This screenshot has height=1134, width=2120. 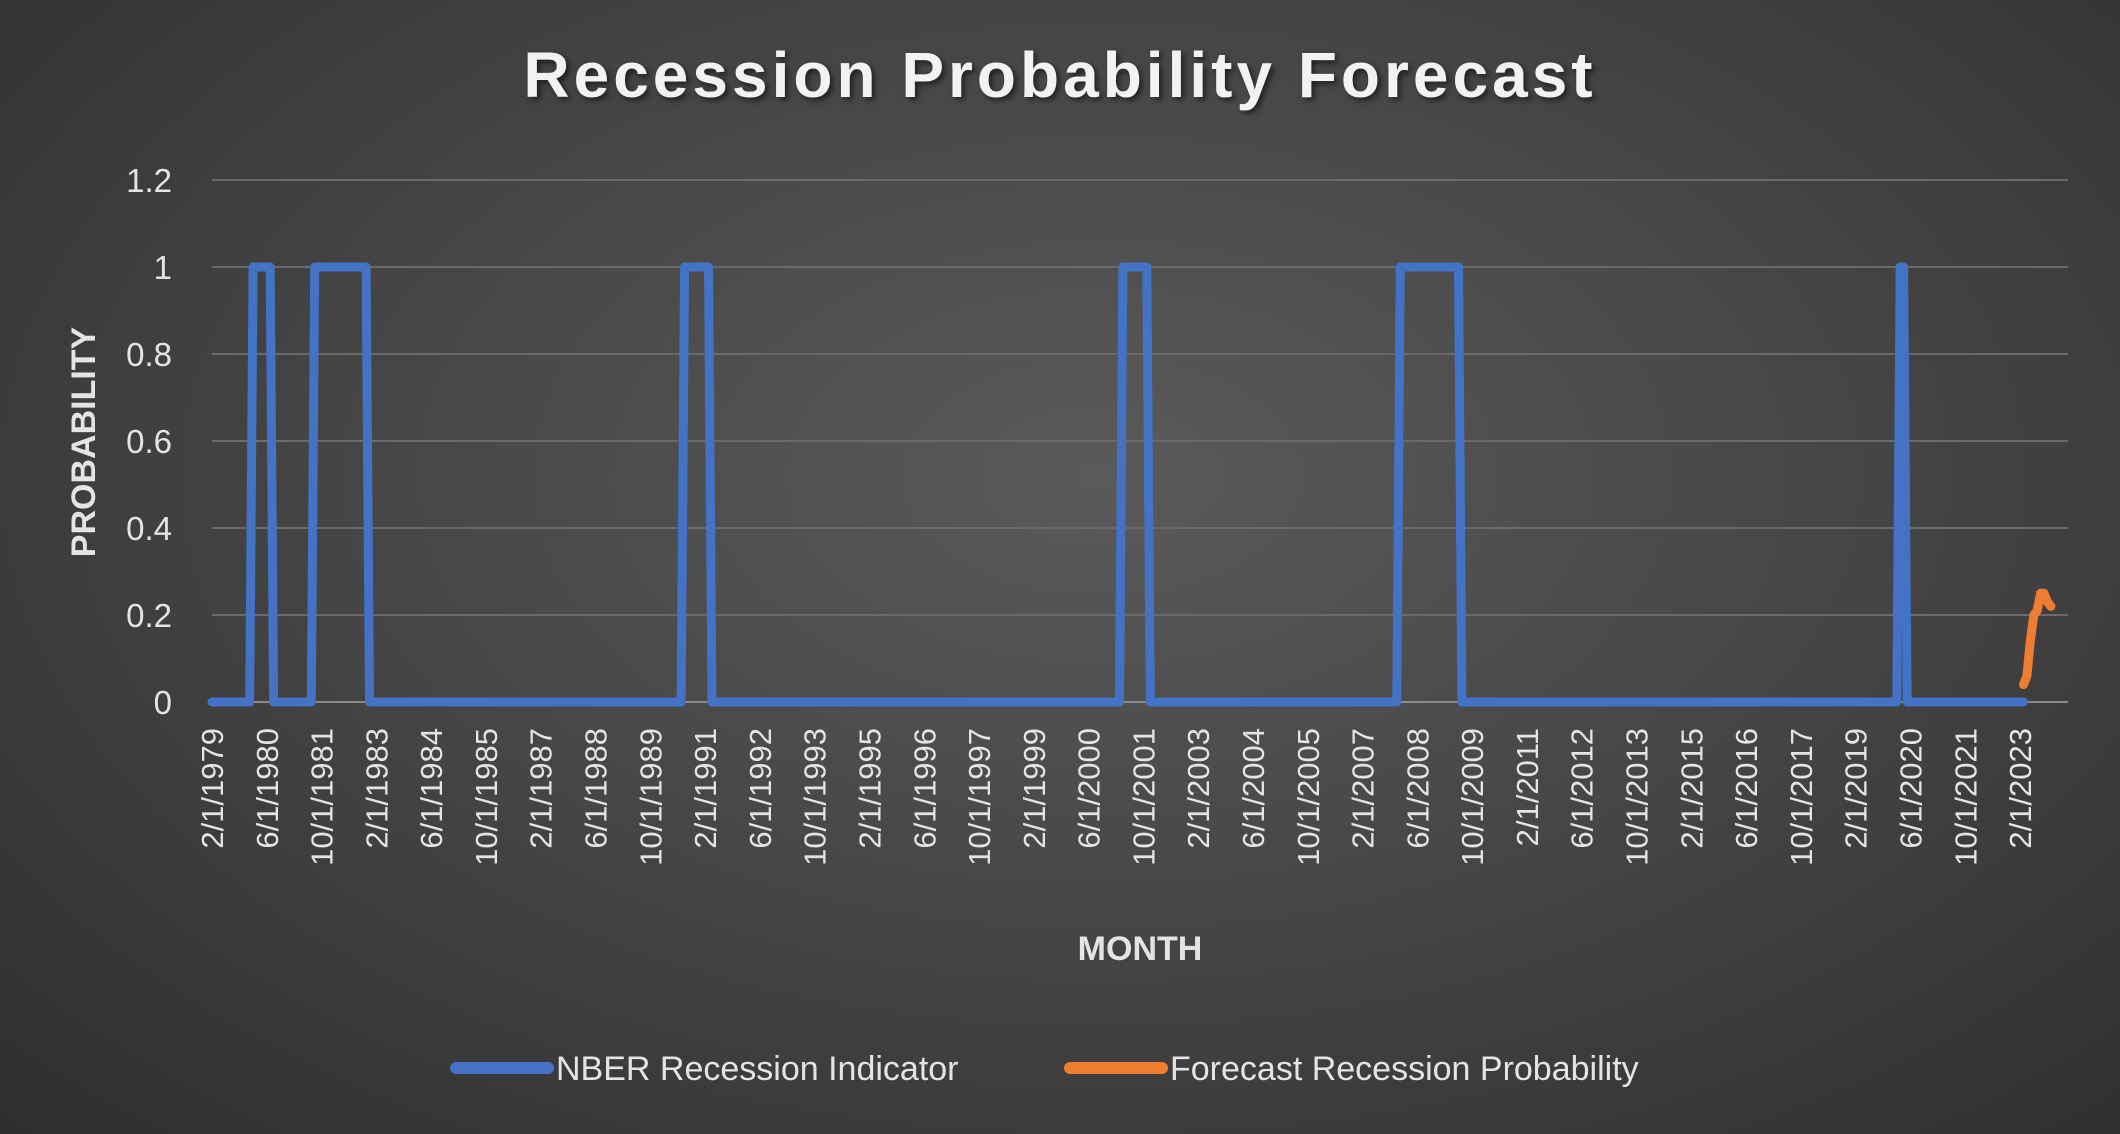 I want to click on x-tick-label: 10/1/2021, so click(x=1965, y=797).